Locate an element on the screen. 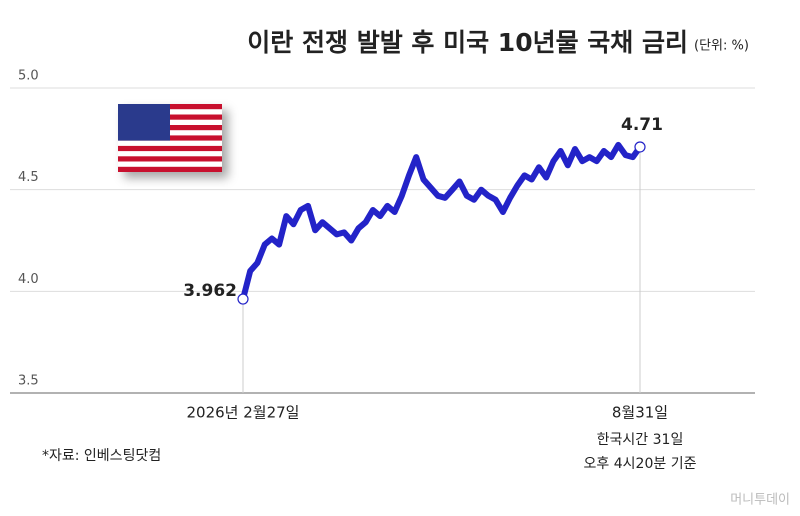 Image resolution: width=800 pixels, height=516 pixels. x-tick-label: 2026년 2월27일 is located at coordinates (243, 413).